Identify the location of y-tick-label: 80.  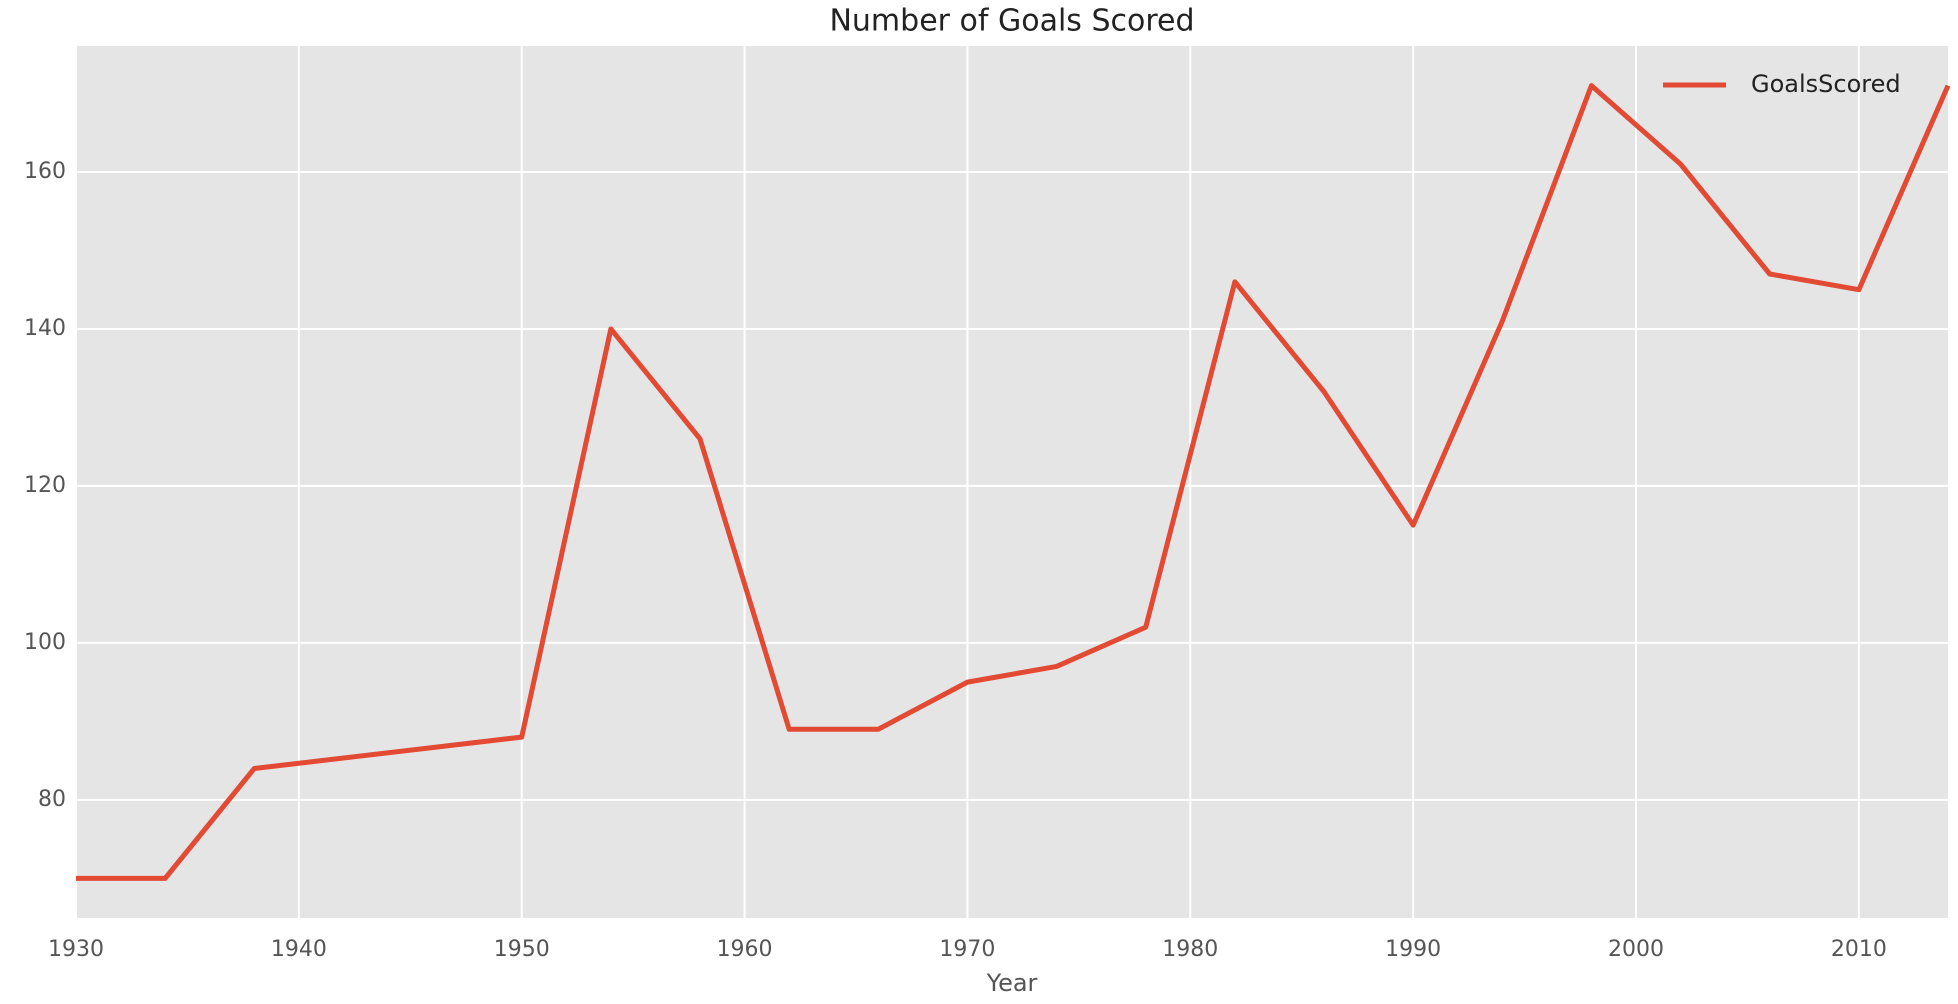
(52, 799).